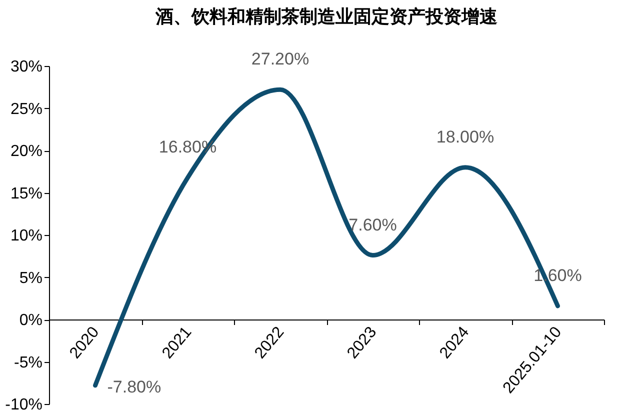 Image resolution: width=633 pixels, height=418 pixels. Describe the element at coordinates (26, 193) in the screenshot. I see `y-tick-label: 15%` at that location.